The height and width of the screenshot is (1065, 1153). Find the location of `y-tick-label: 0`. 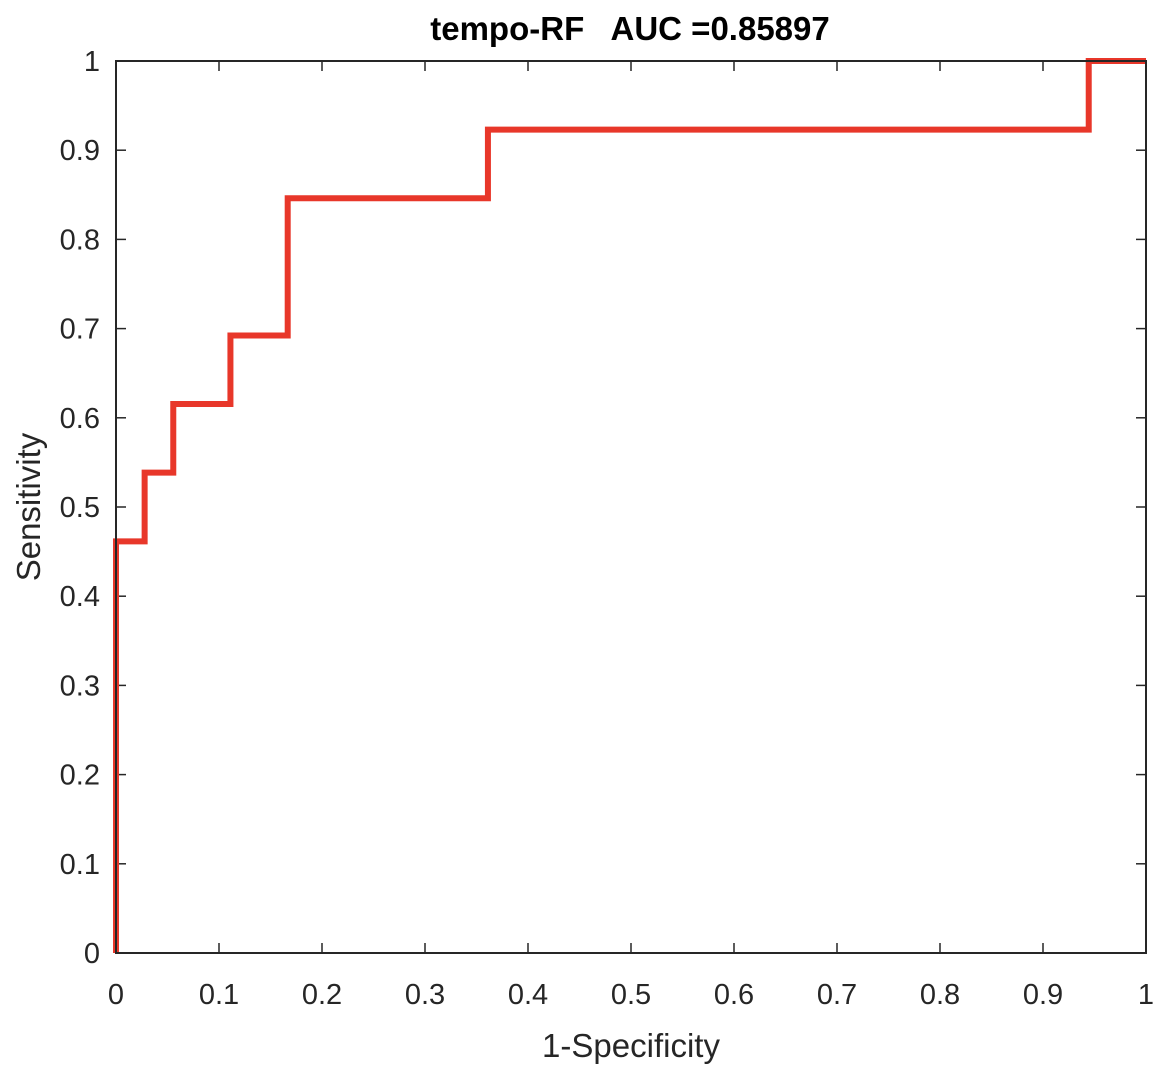

y-tick-label: 0 is located at coordinates (92, 954).